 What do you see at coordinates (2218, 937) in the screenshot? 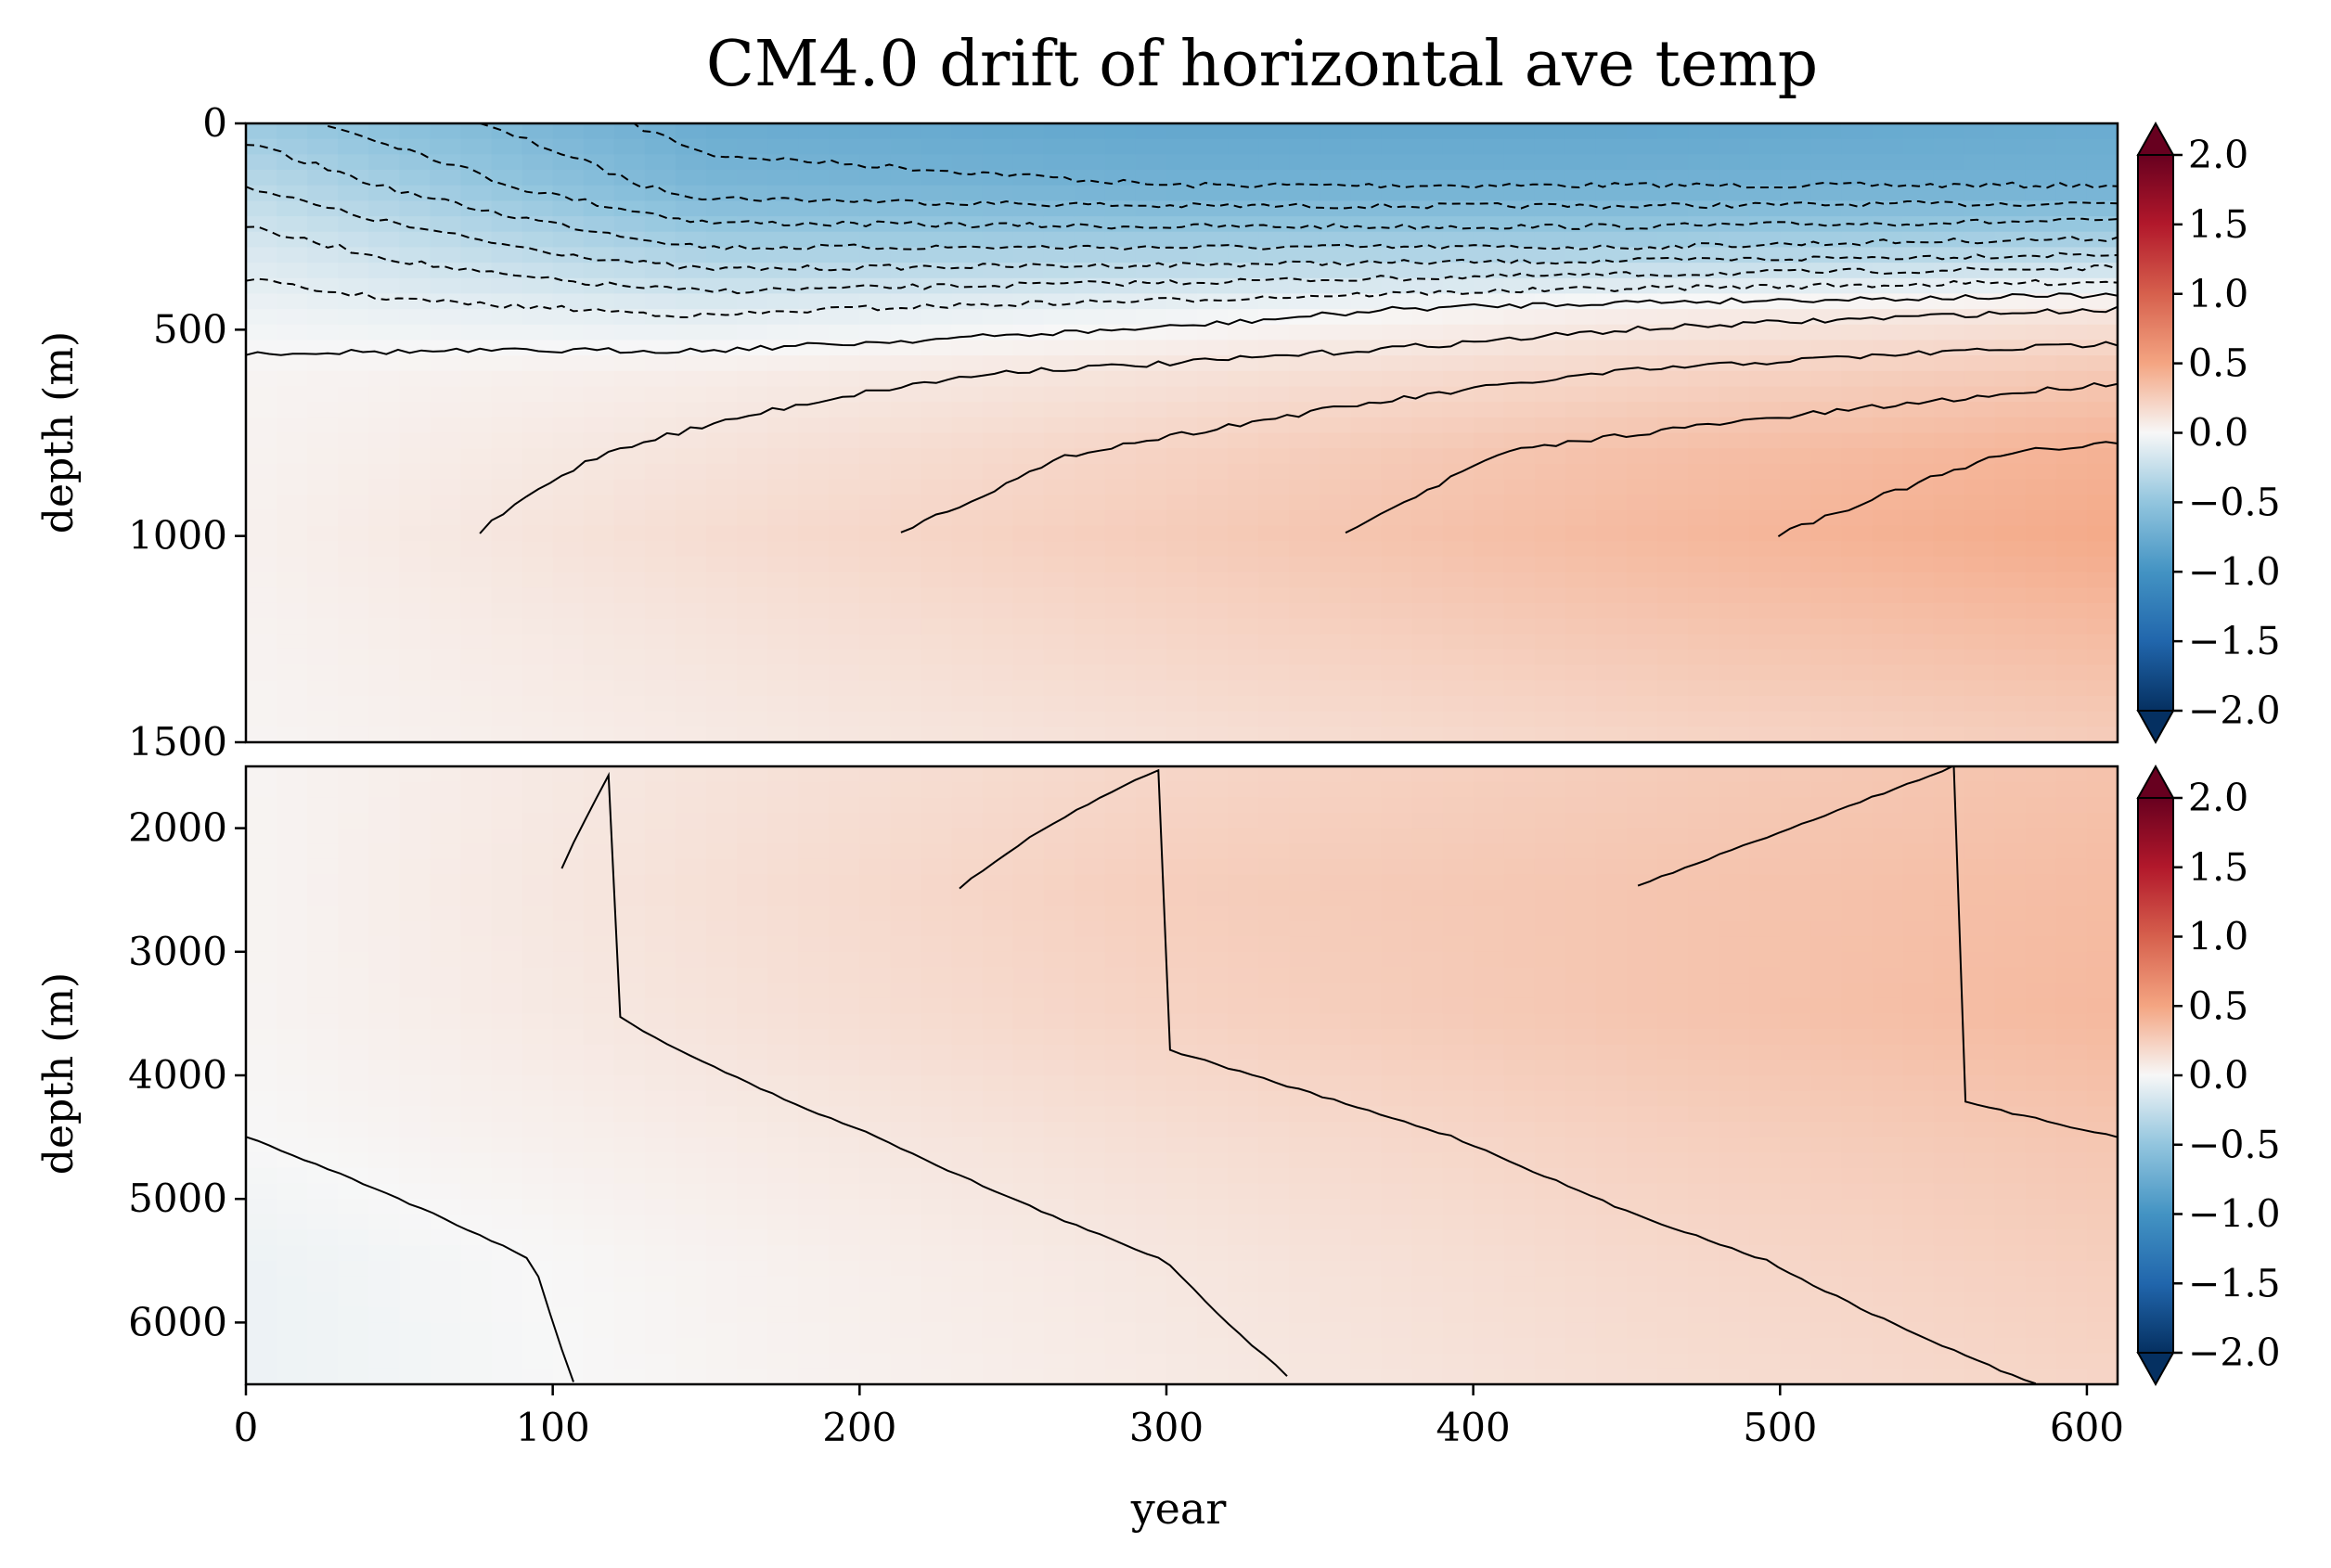
I see `colorbar-tick-label: 1.0` at bounding box center [2218, 937].